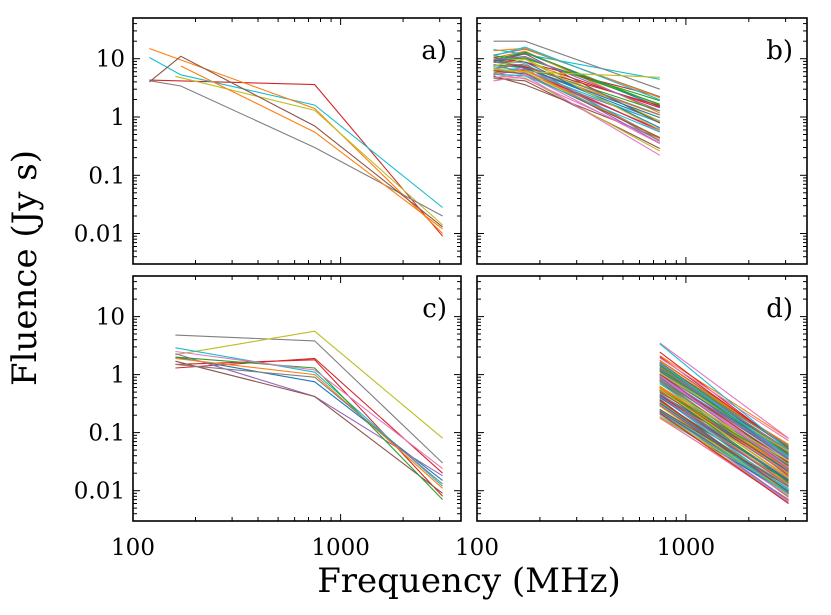 This screenshot has height=615, width=831. What do you see at coordinates (434, 309) in the screenshot?
I see `panel-label: c)` at bounding box center [434, 309].